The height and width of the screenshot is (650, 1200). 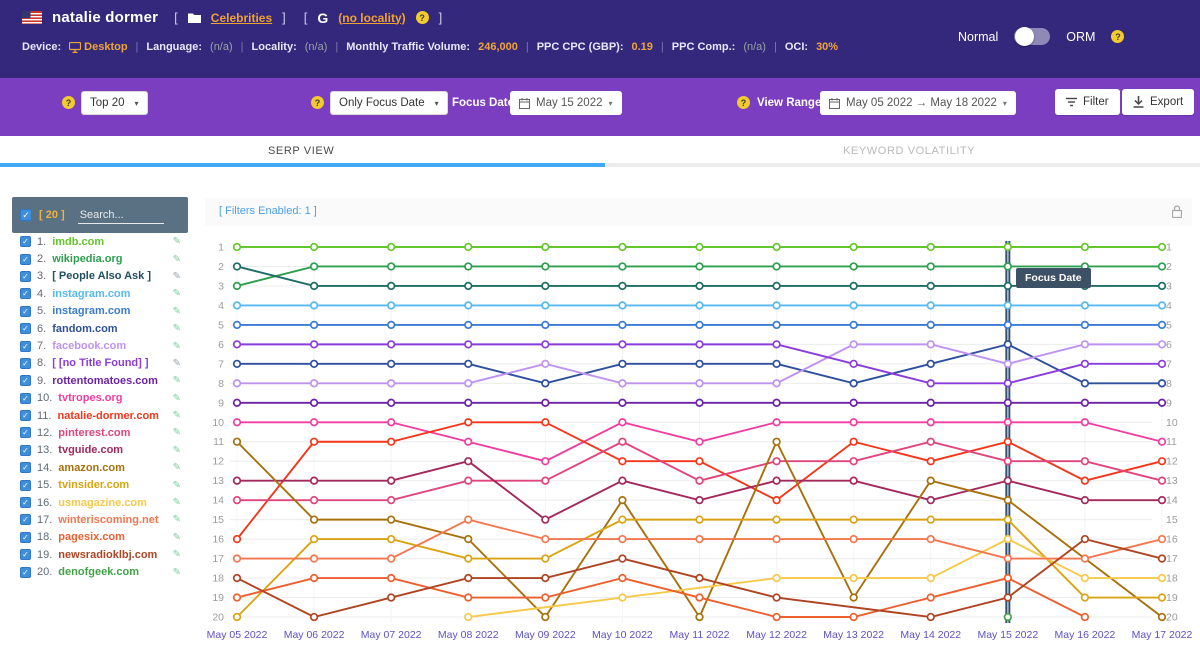 I want to click on date-mode-select: Only Focus Date ▾, so click(x=389, y=103).